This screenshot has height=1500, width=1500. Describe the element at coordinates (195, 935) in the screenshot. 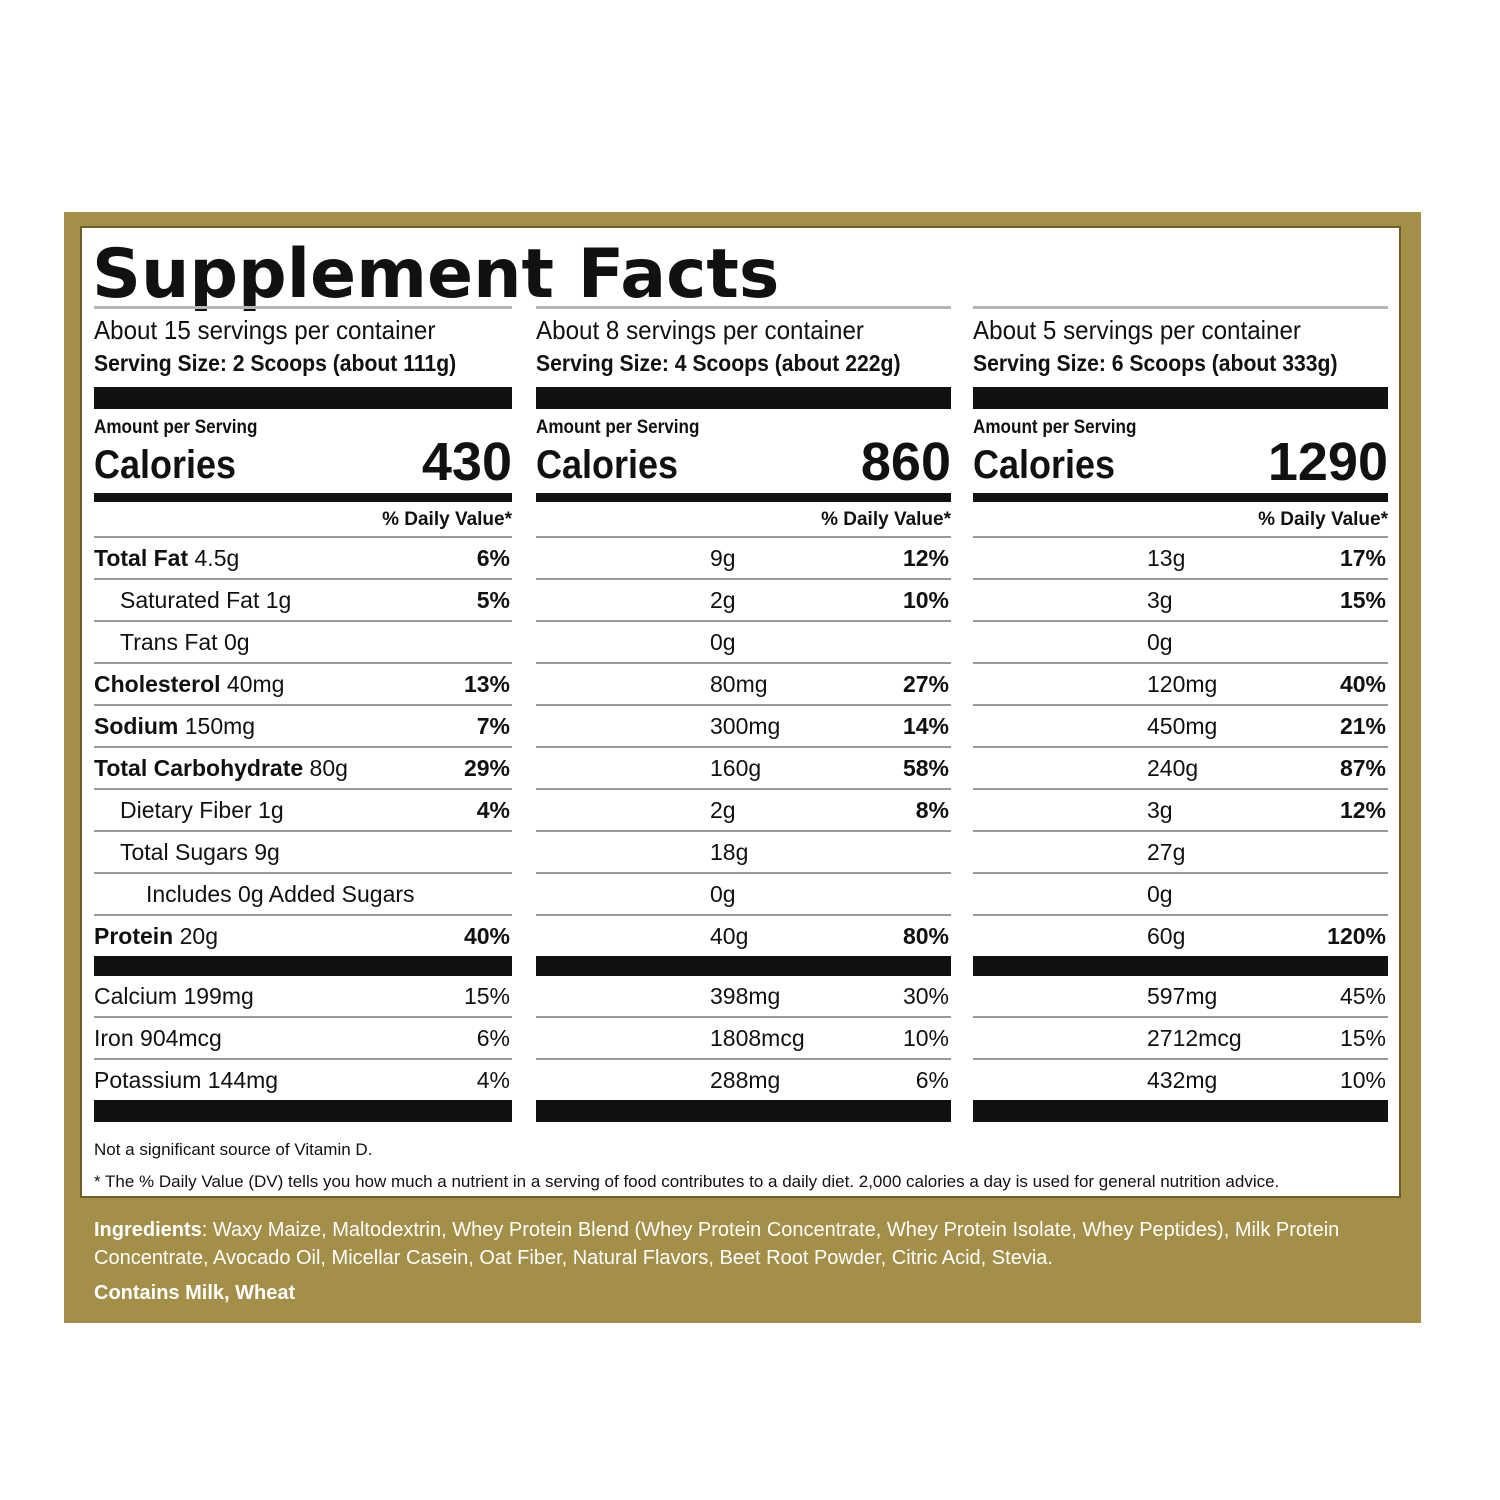

I see `nutrient-amount: 20g` at that location.